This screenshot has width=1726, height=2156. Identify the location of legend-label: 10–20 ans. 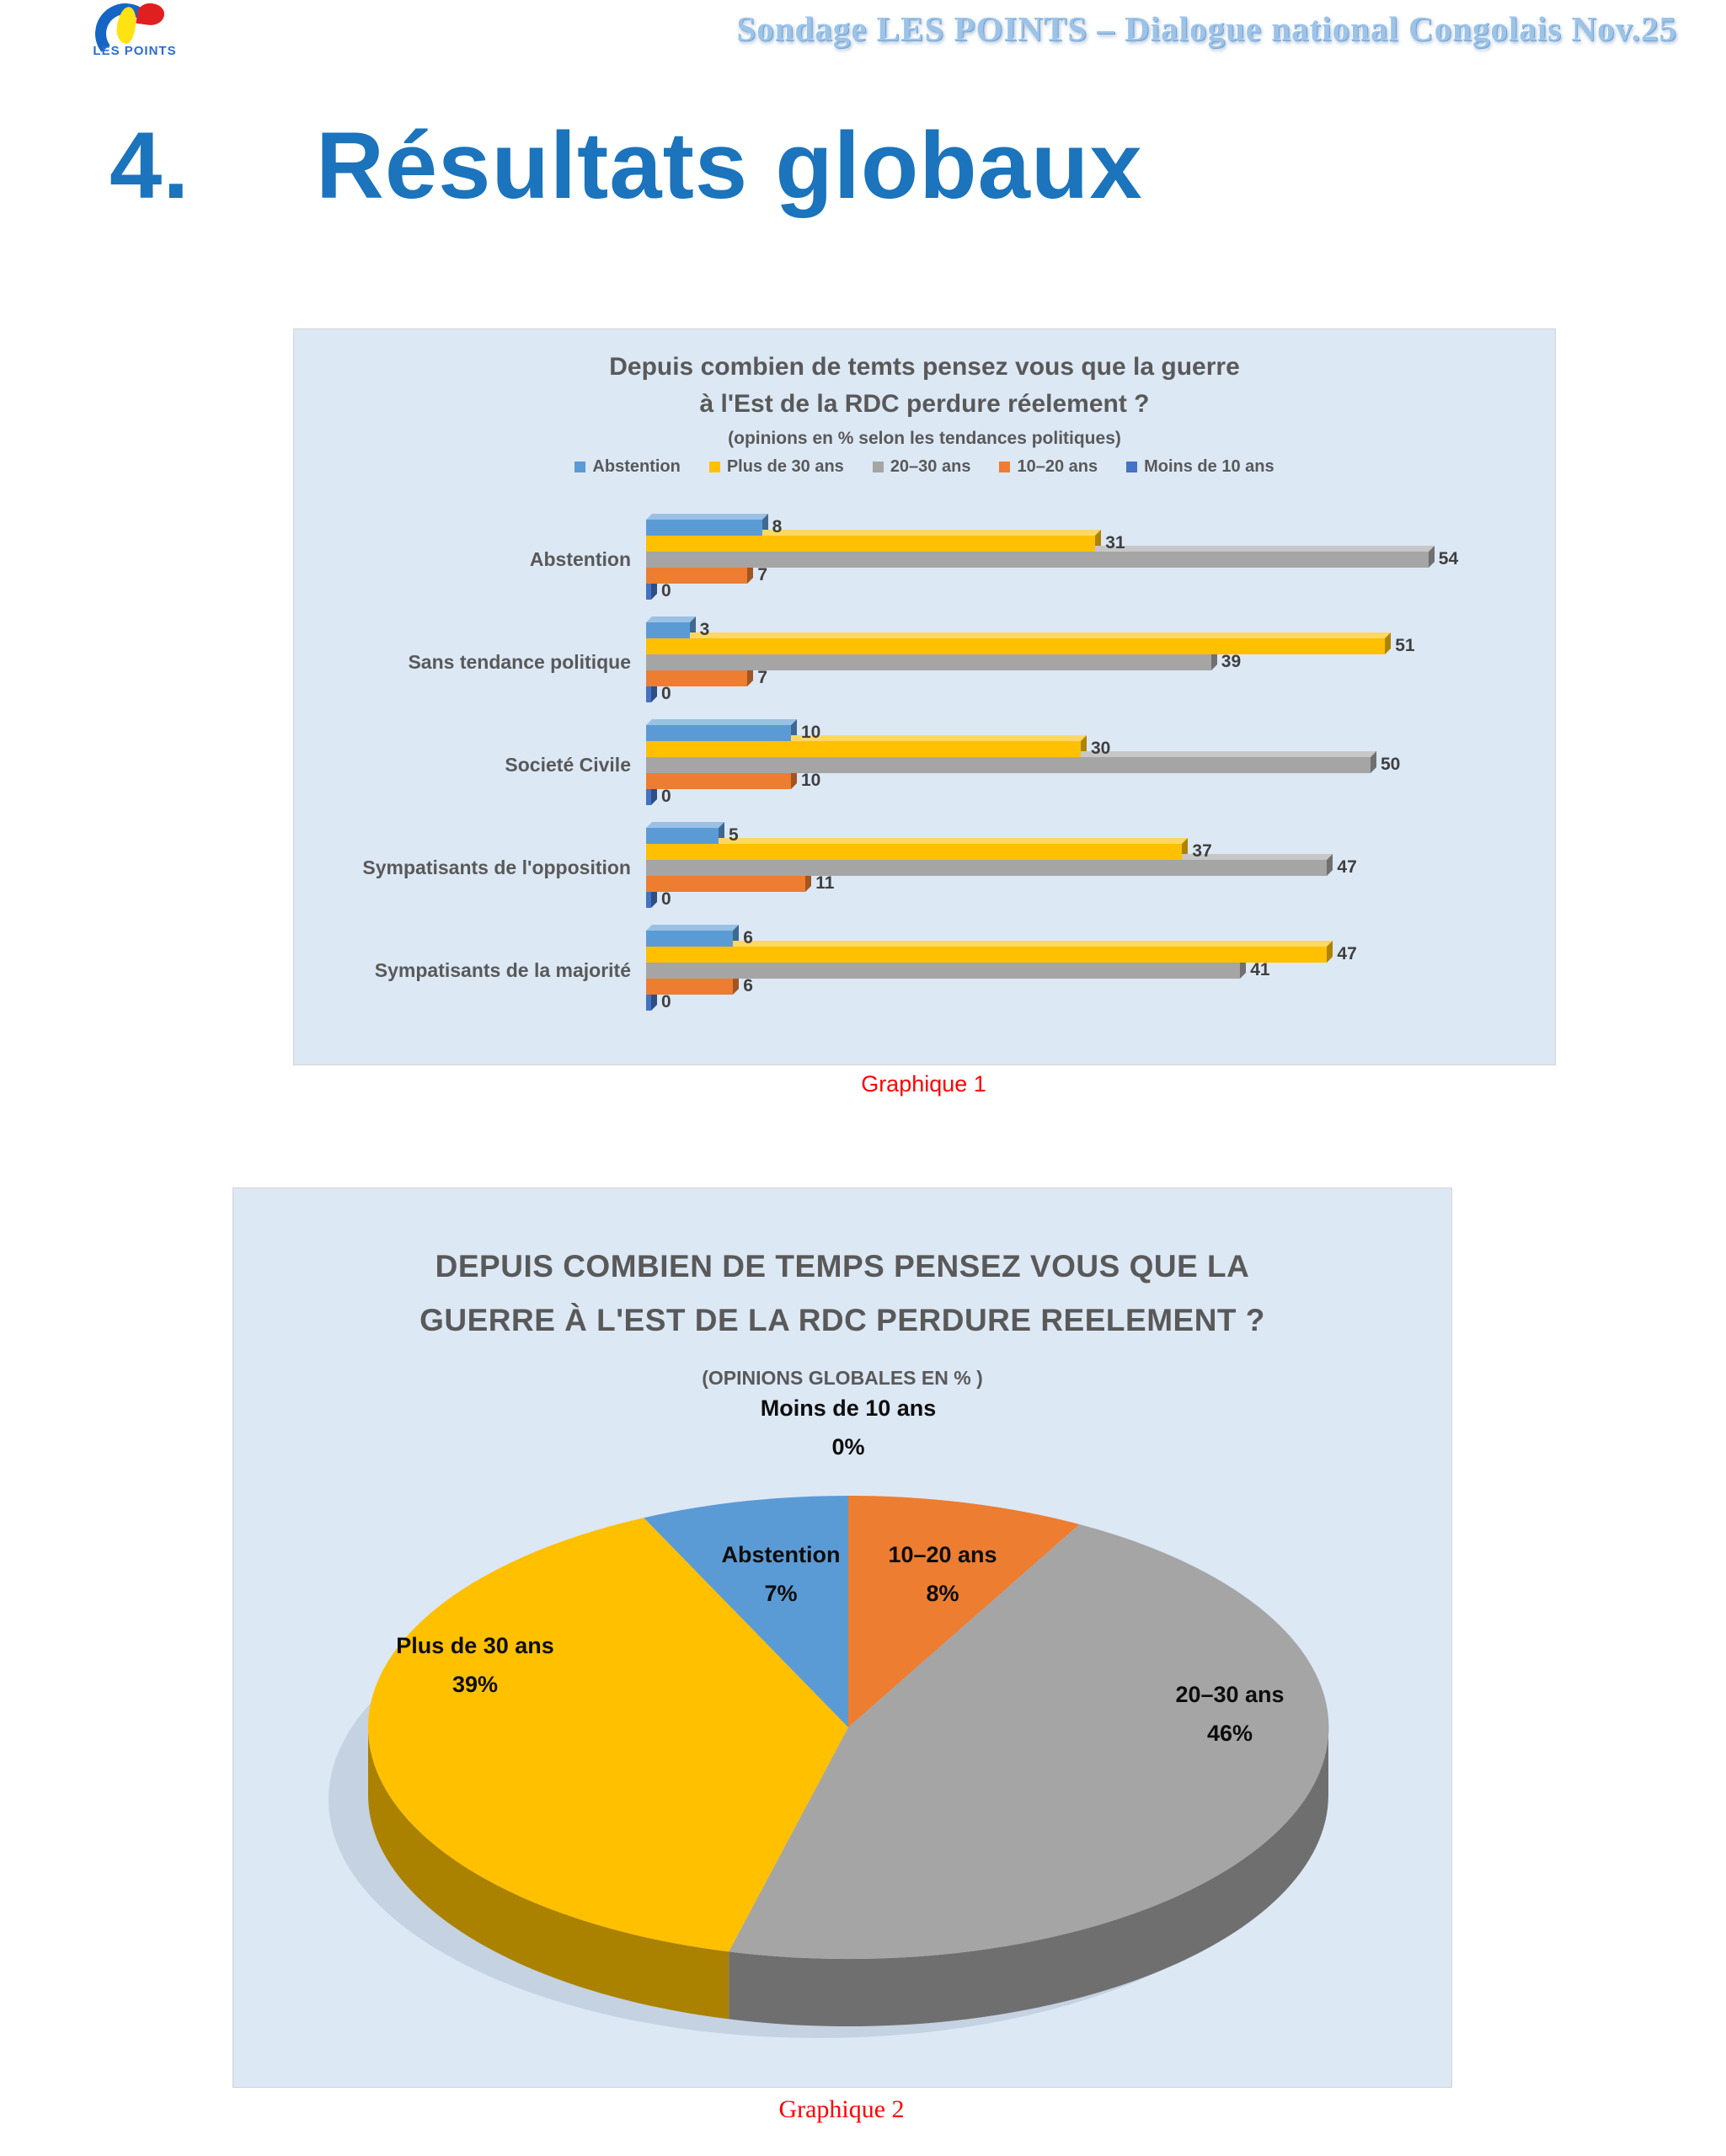
(1058, 466).